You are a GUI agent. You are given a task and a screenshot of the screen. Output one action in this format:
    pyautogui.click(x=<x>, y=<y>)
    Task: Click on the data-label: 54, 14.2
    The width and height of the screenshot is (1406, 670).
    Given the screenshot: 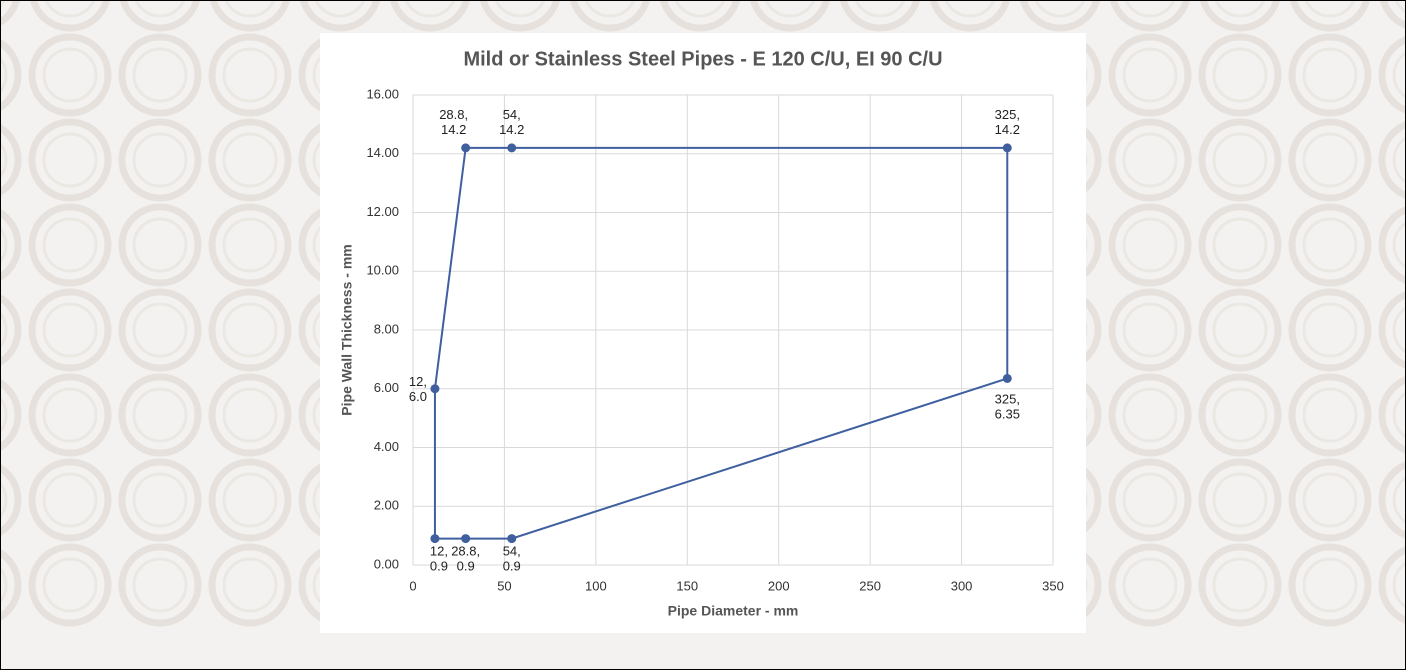 What is the action you would take?
    pyautogui.click(x=511, y=122)
    